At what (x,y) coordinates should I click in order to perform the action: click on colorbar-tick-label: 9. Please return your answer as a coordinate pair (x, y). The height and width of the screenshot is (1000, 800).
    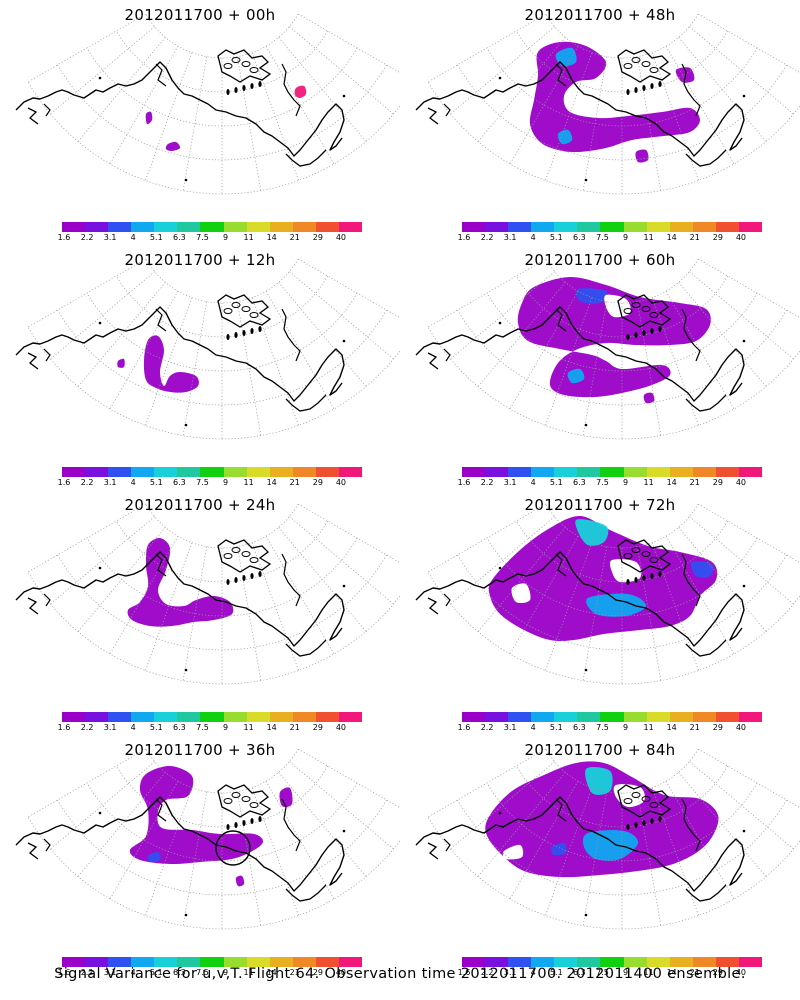
    Looking at the image, I should click on (625, 482).